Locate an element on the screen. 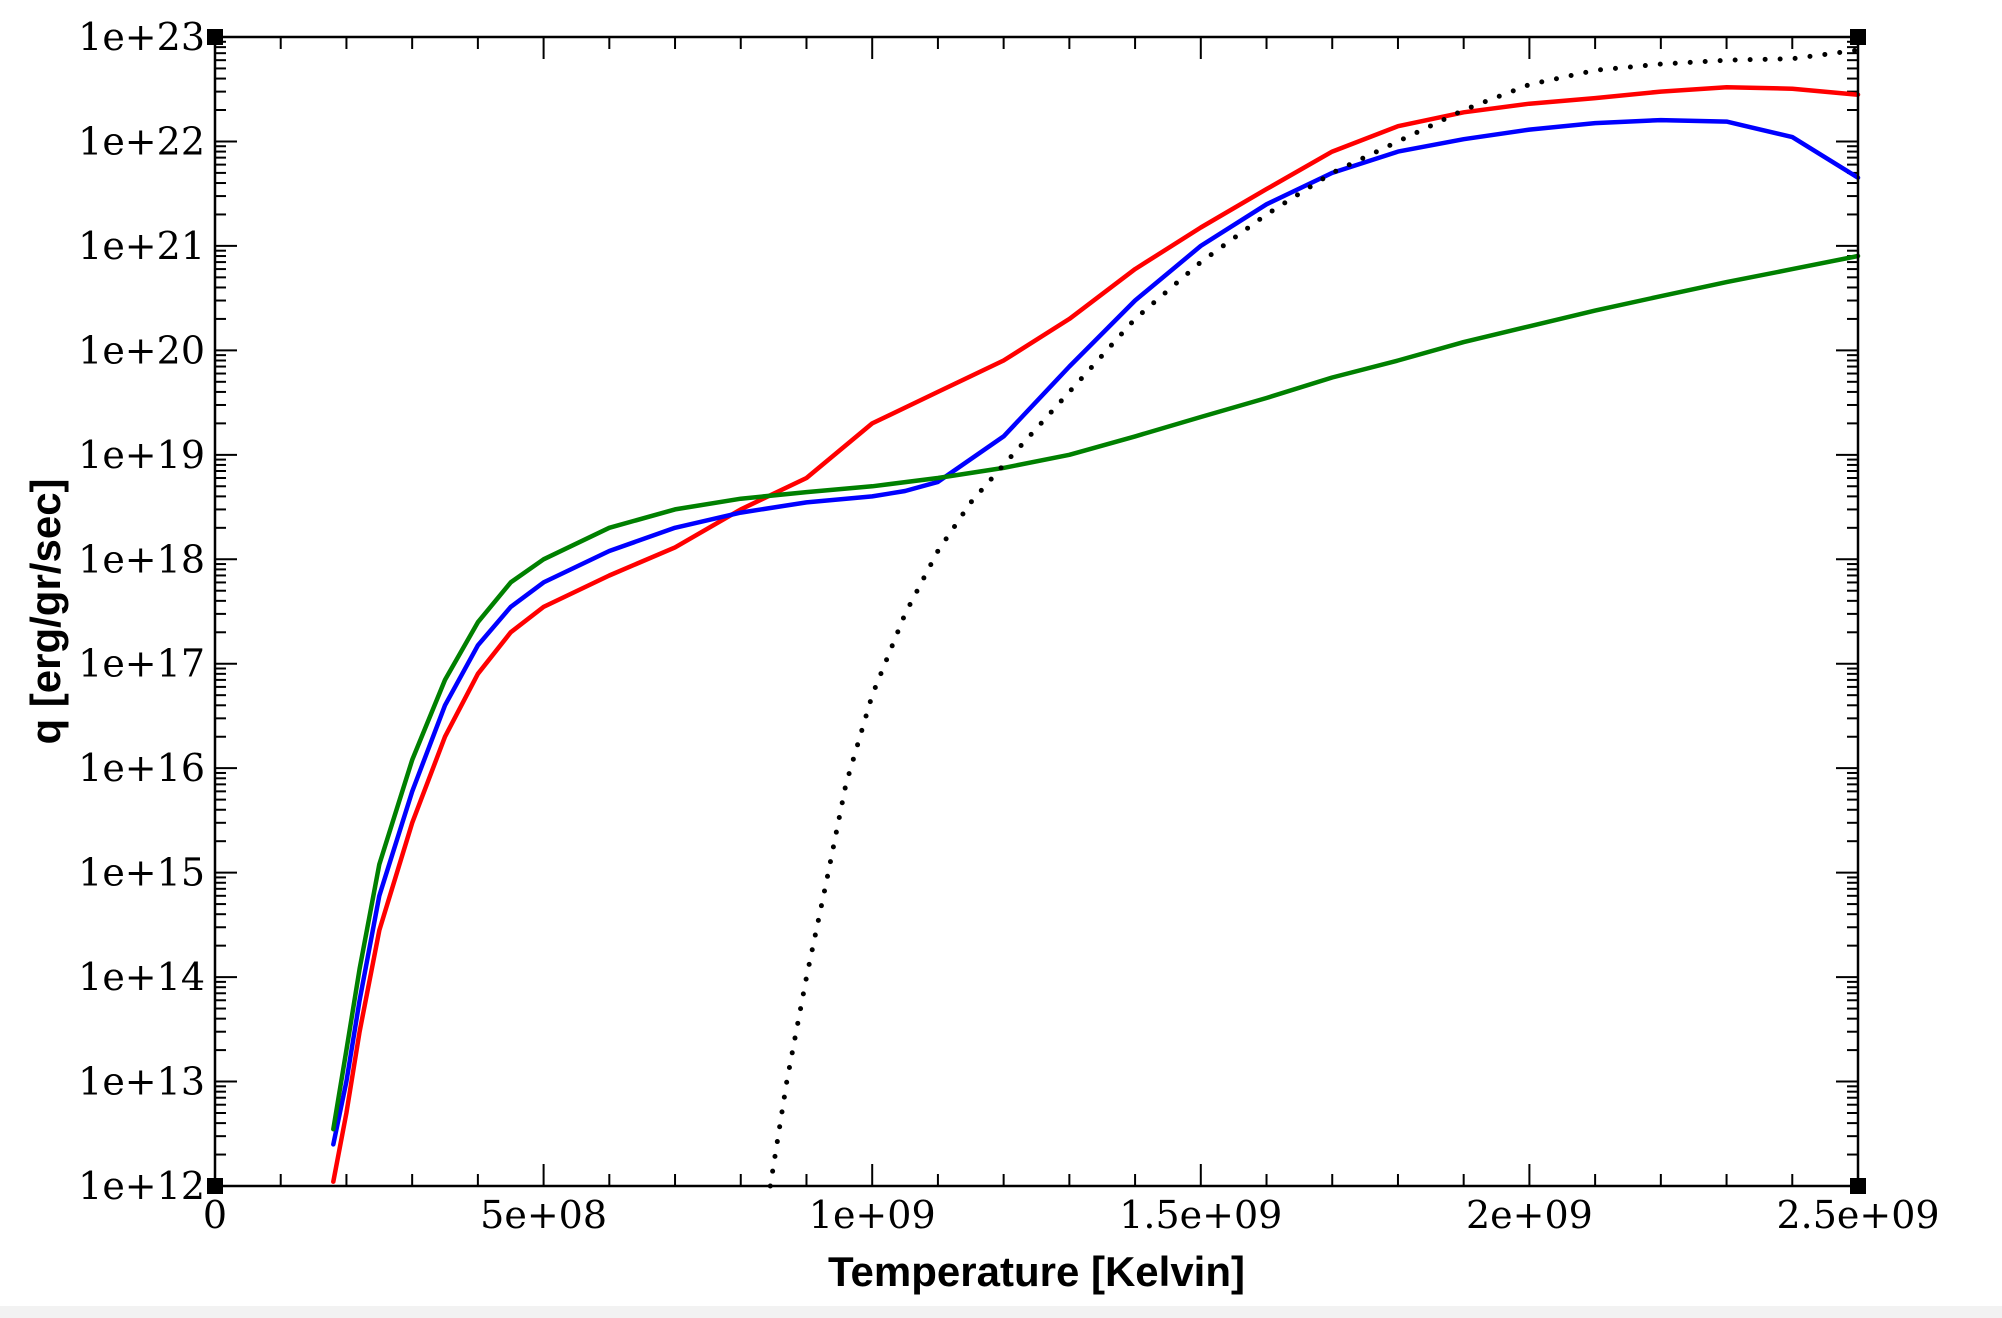  x-tick-label: 5e+08 is located at coordinates (543, 1215).